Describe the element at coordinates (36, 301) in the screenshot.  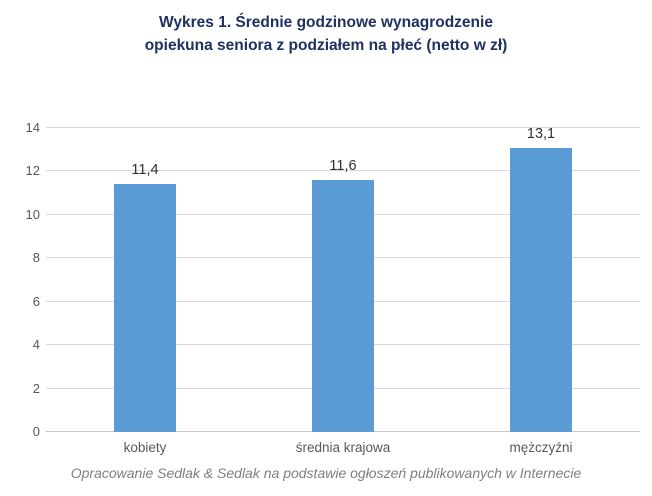
I see `ytick-label-6: 6` at that location.